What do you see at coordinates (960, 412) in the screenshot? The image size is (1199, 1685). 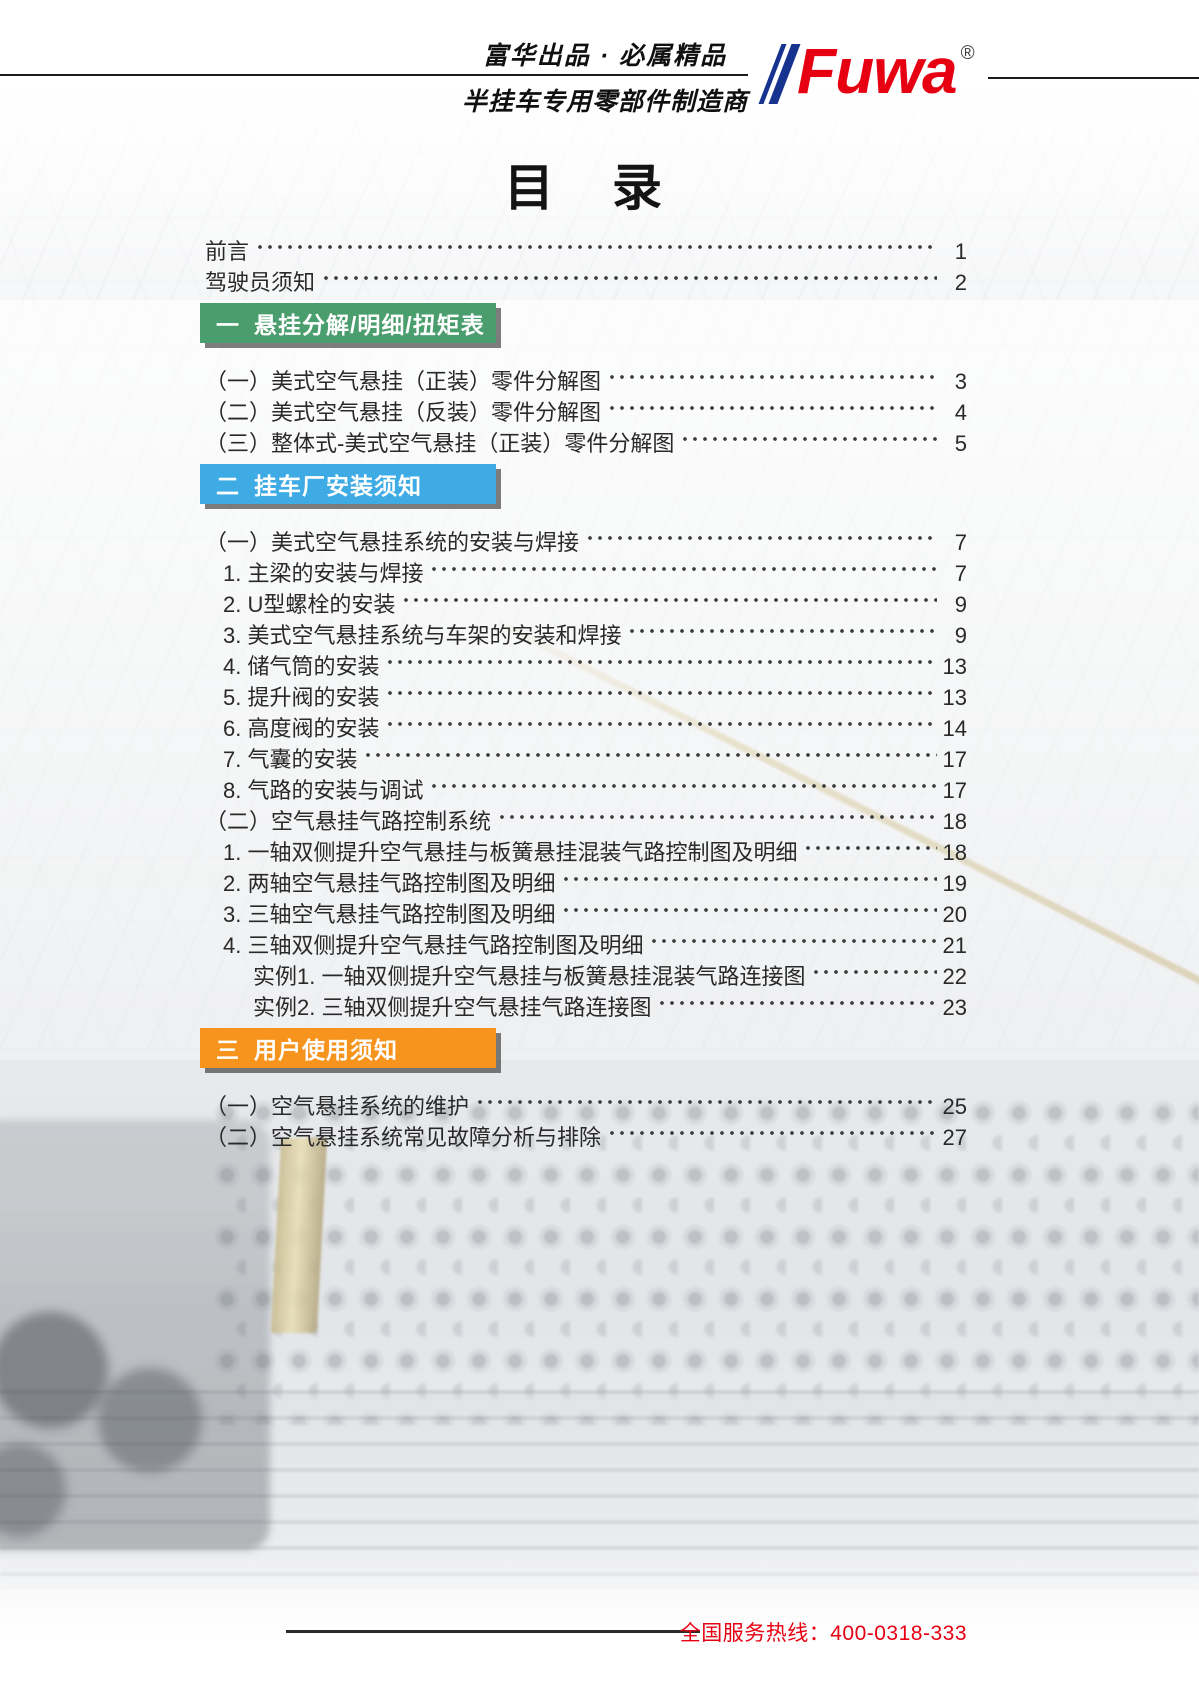 I see `toc-entry-page: 4` at bounding box center [960, 412].